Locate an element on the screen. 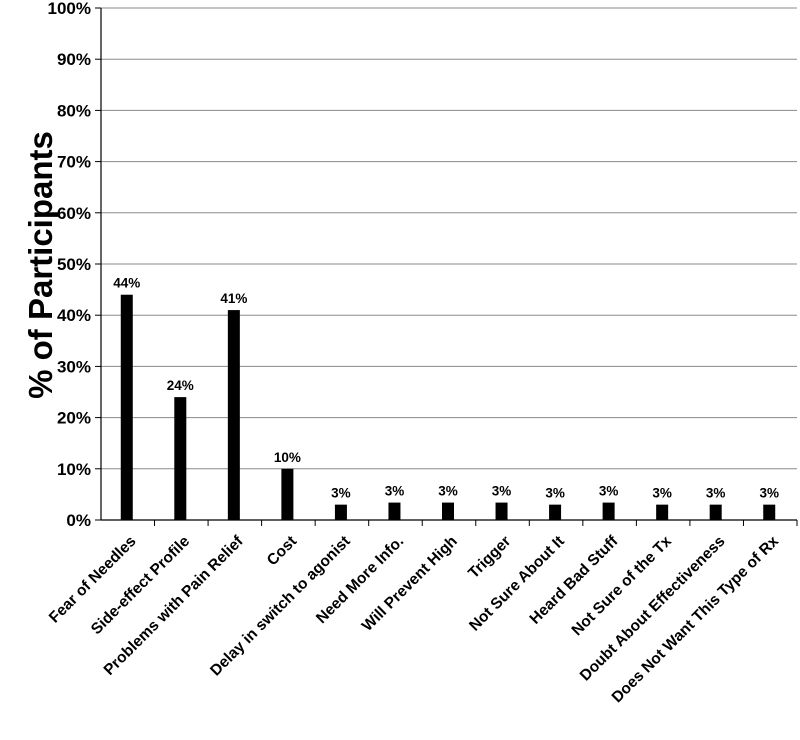 The height and width of the screenshot is (740, 800). y-tick-label: 70% is located at coordinates (74, 162).